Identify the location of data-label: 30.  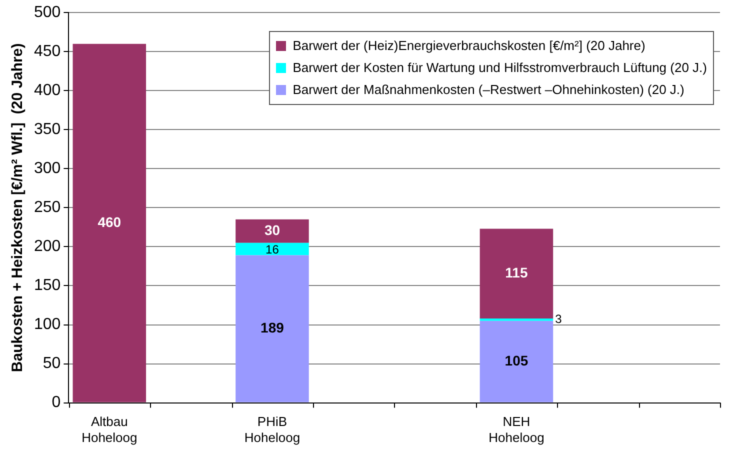
(272, 230).